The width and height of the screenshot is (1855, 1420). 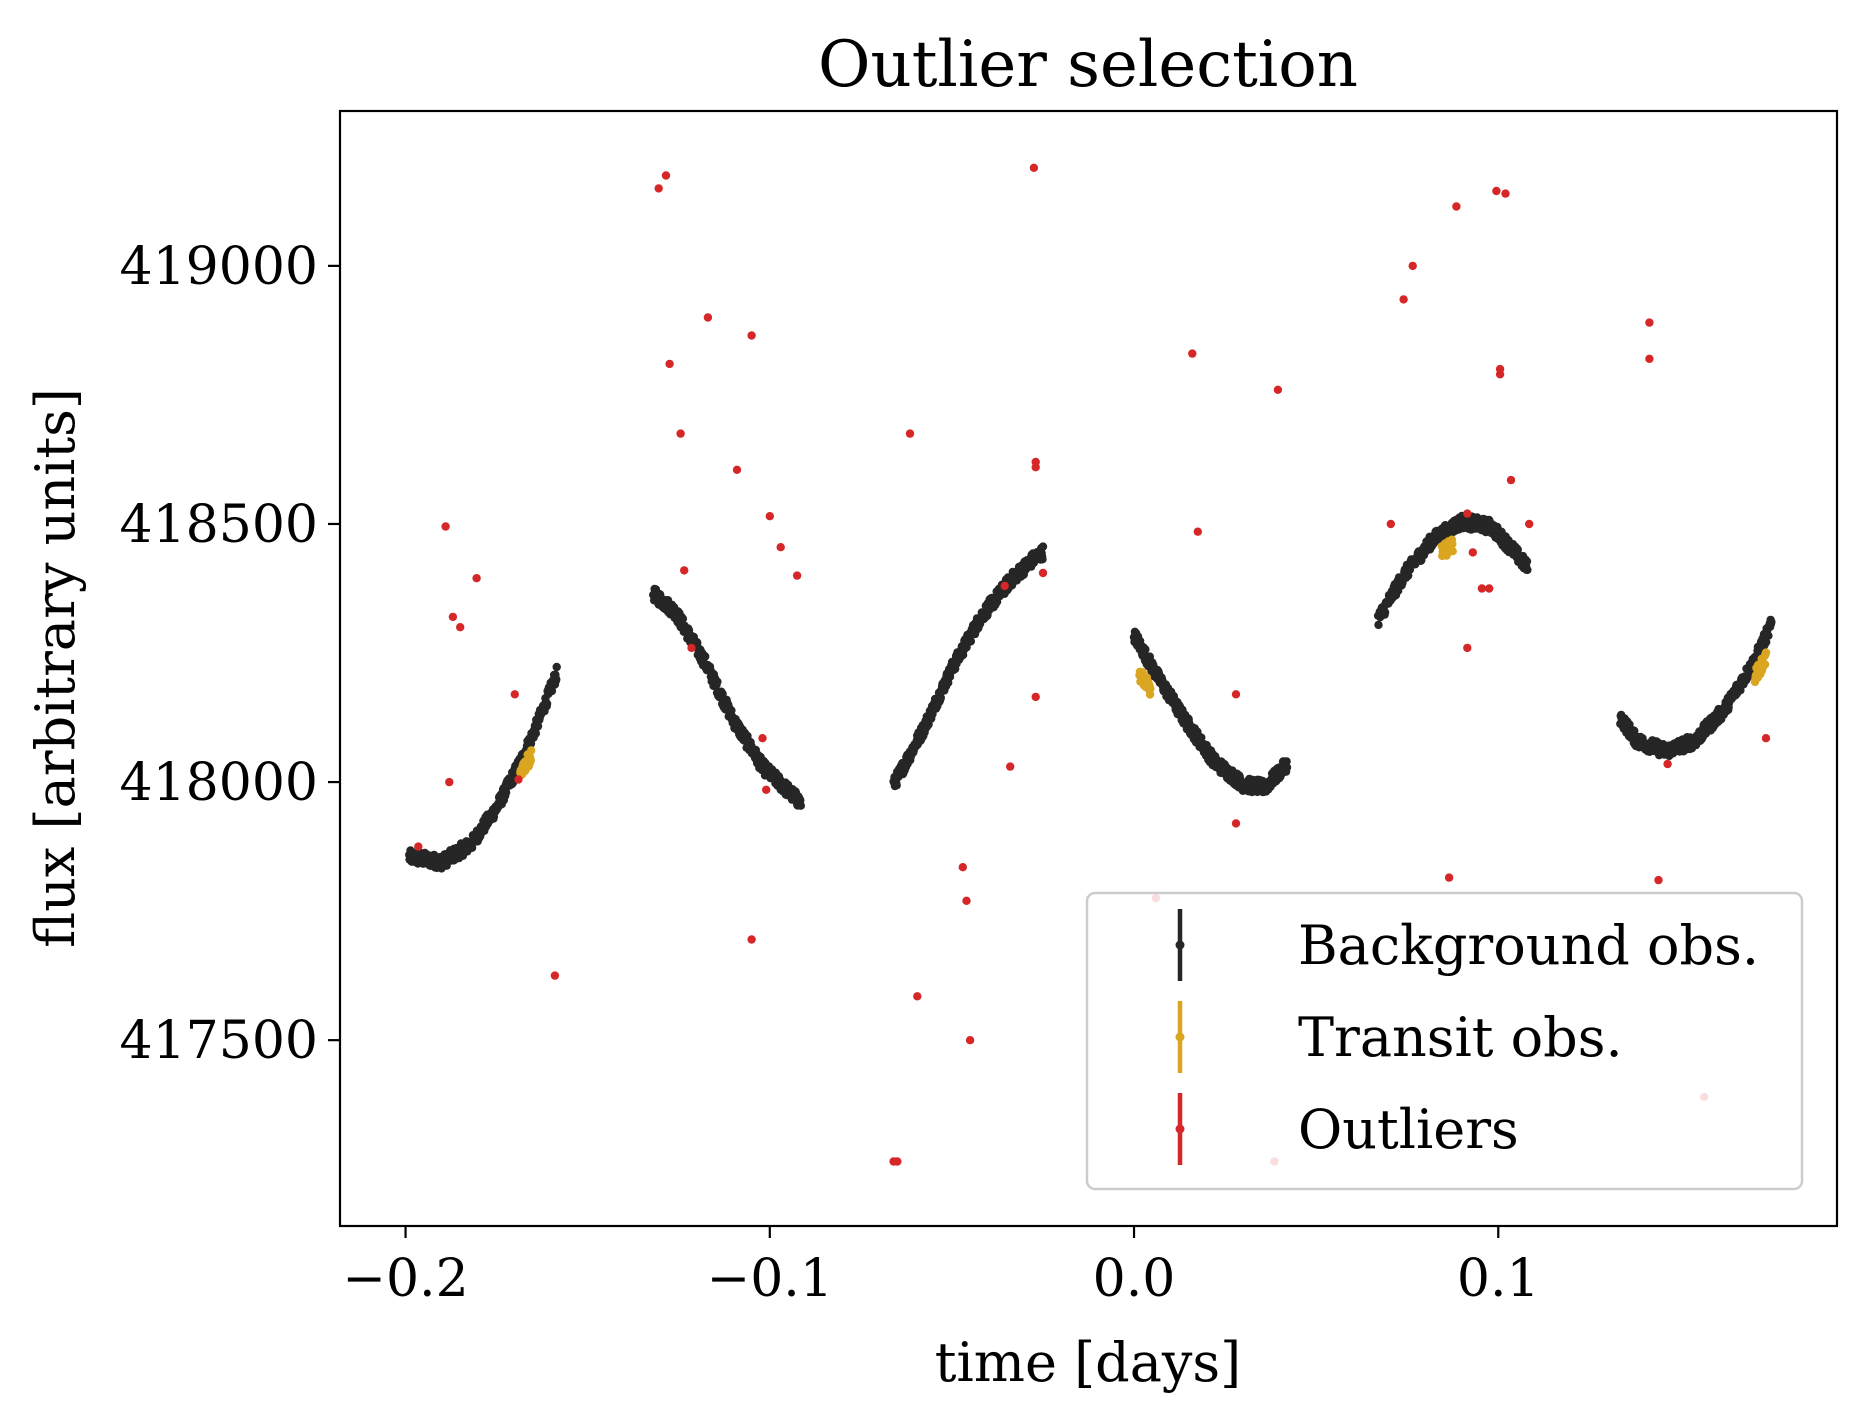 I want to click on x-axis-label: time [days], so click(x=1088, y=1362).